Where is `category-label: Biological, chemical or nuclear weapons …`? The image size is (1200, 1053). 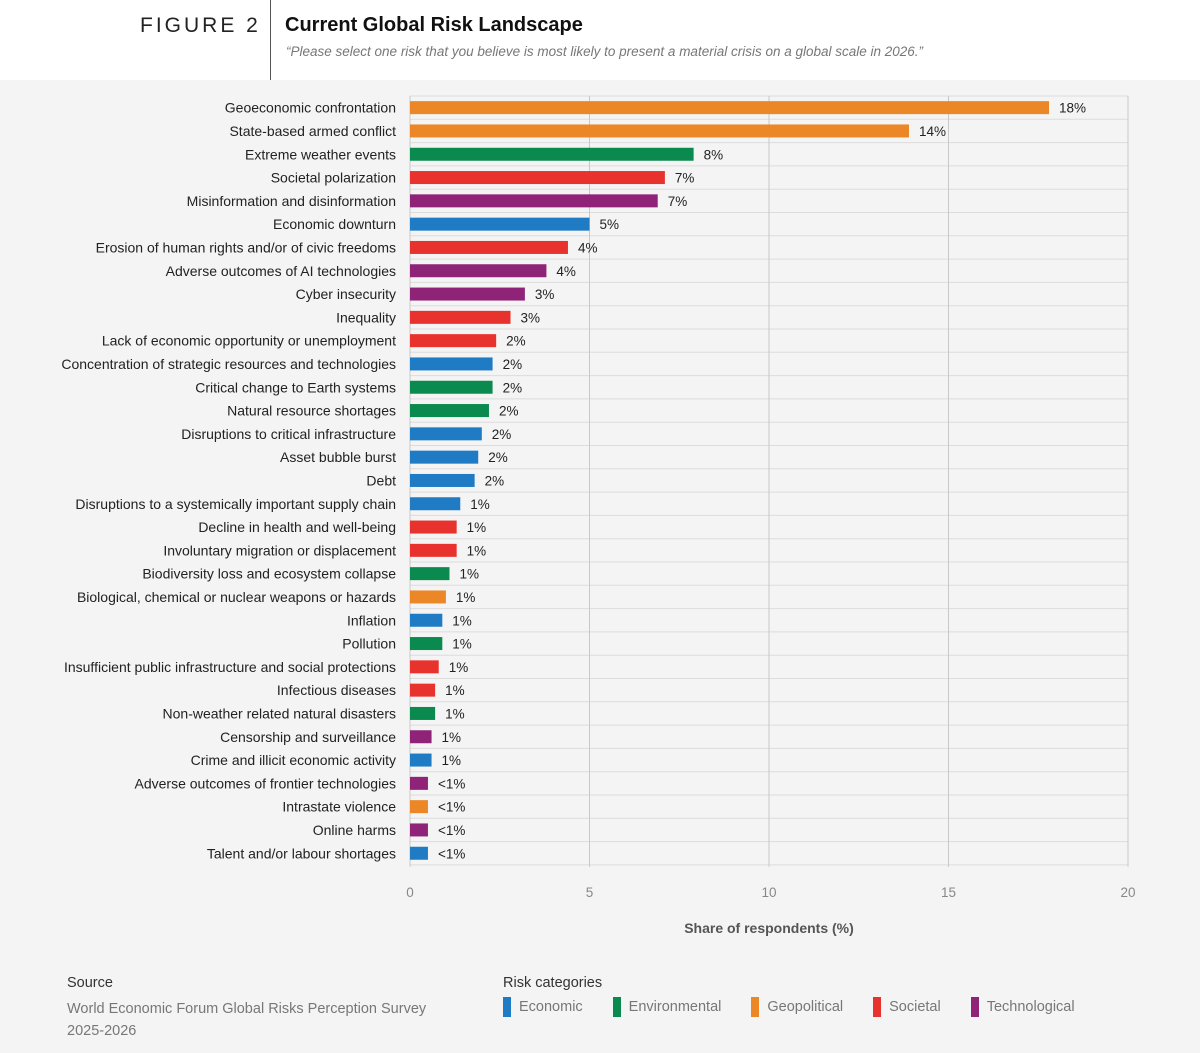
category-label: Biological, chemical or nuclear weapons … is located at coordinates (236, 597).